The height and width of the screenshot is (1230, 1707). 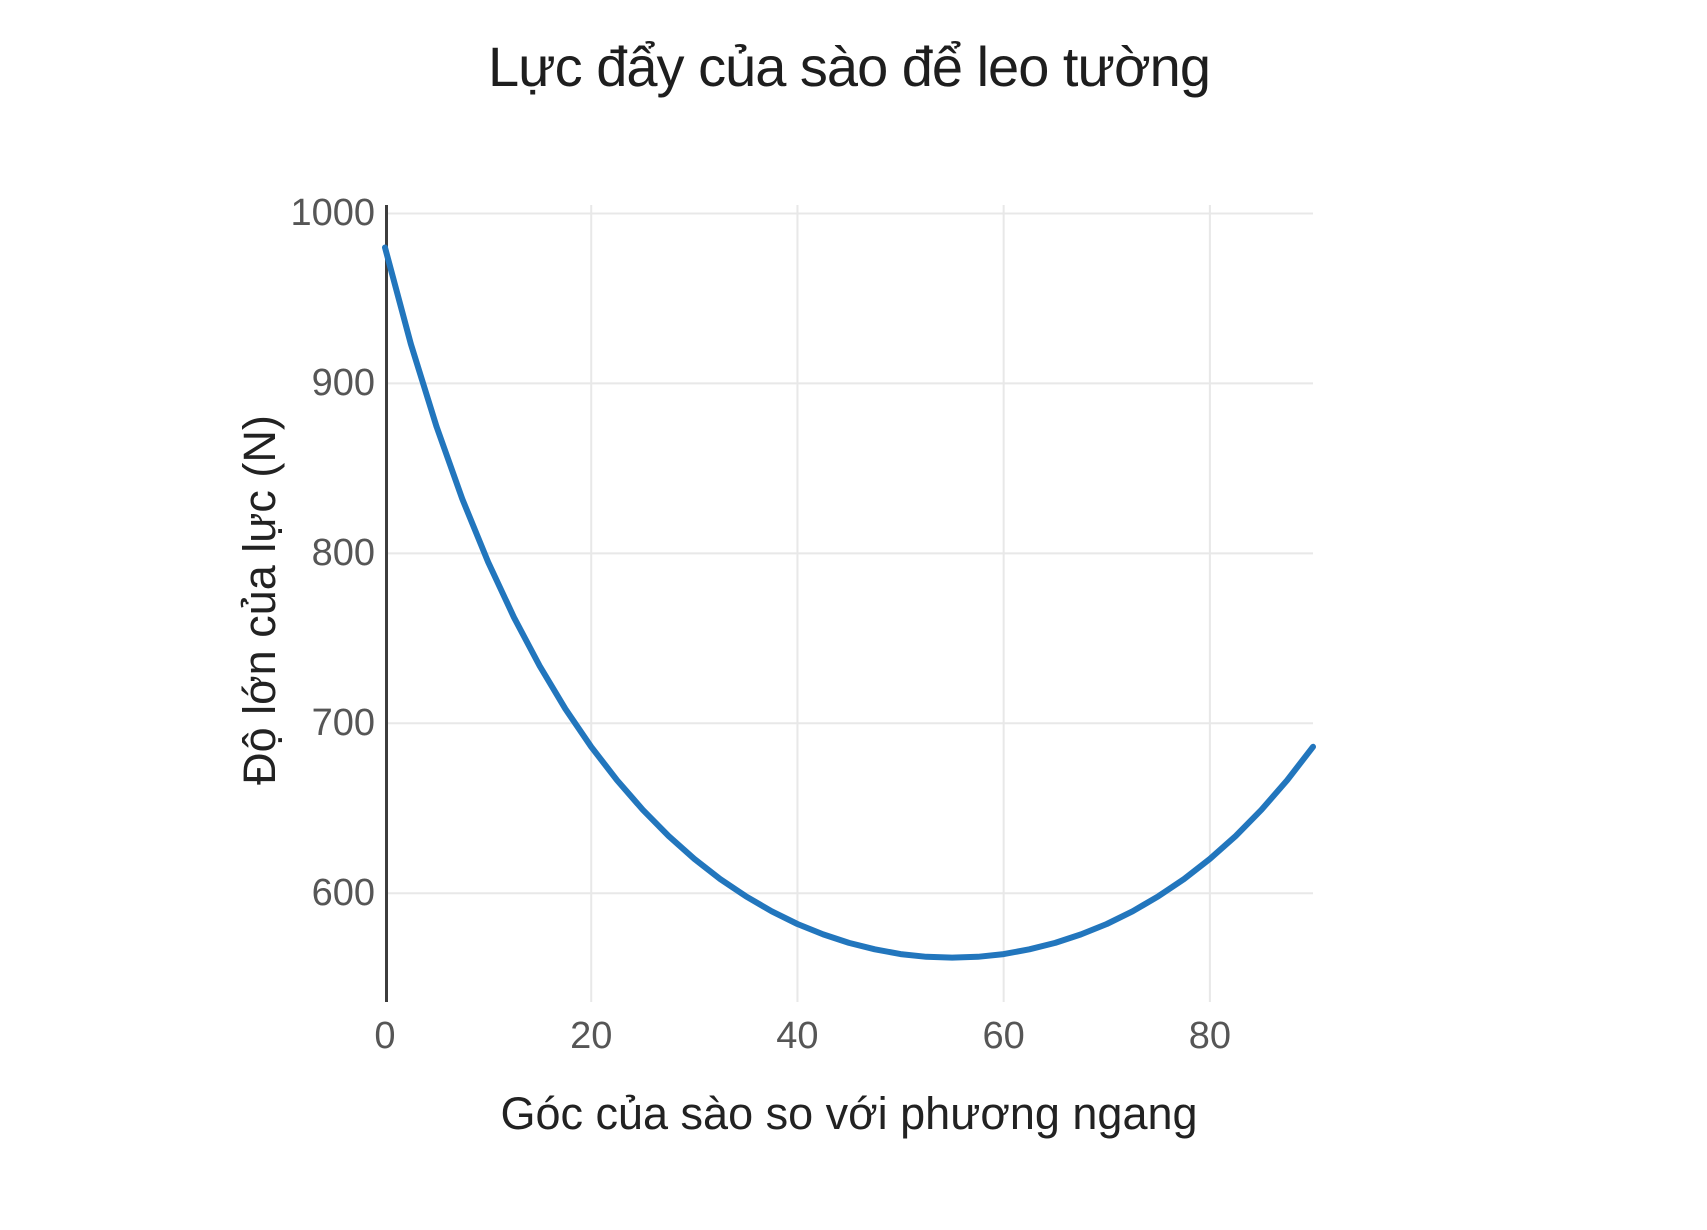 I want to click on x-tick-label: 0, so click(x=385, y=1036).